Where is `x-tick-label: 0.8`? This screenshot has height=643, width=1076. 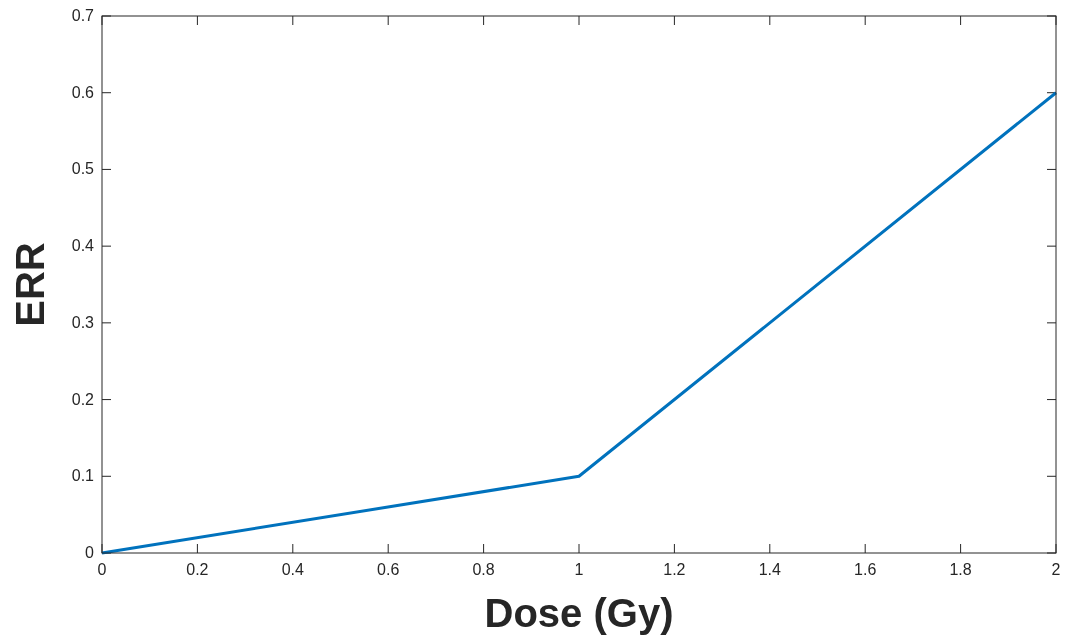 x-tick-label: 0.8 is located at coordinates (483, 569).